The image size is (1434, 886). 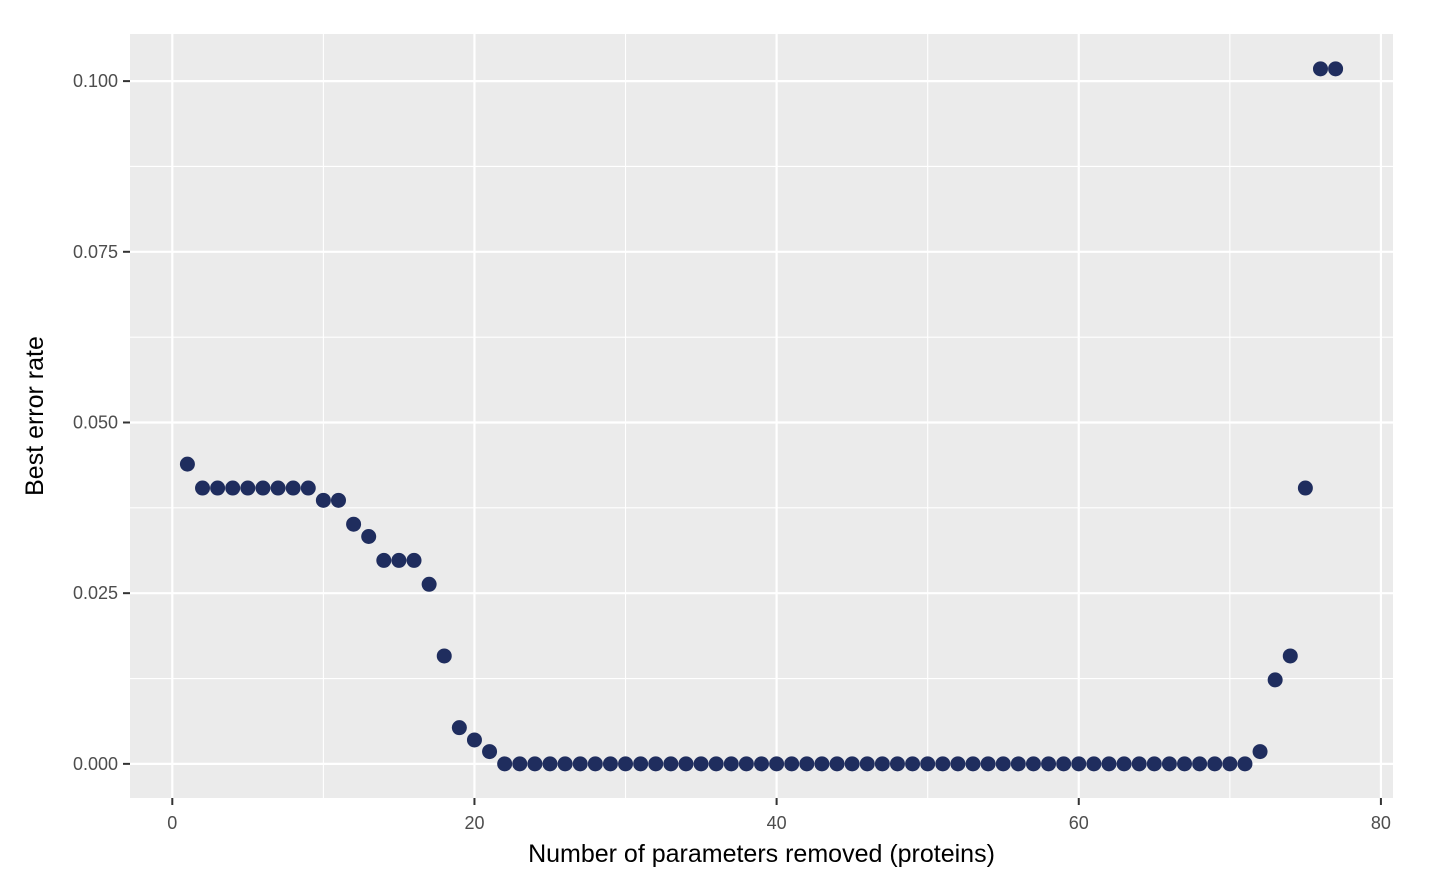 I want to click on y-axis: 0.000 0.025 0.050 0.075 0.100, so click(x=101, y=422).